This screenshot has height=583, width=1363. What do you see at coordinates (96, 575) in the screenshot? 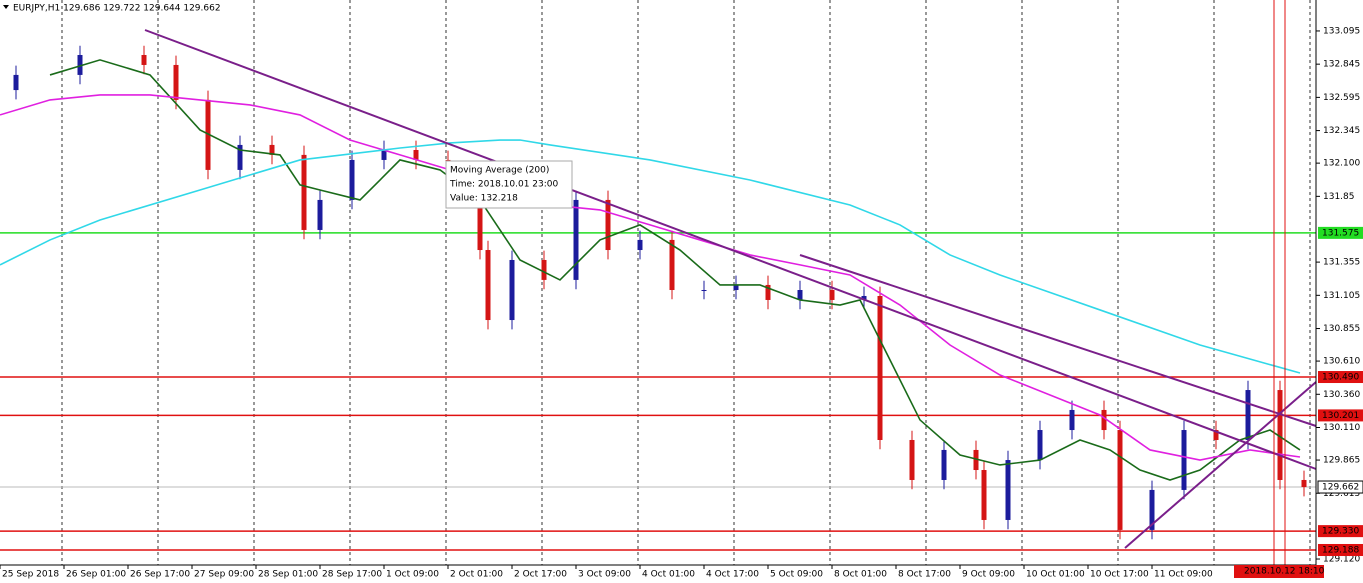
I see `x-tick-label: 26 Sep 01:00` at bounding box center [96, 575].